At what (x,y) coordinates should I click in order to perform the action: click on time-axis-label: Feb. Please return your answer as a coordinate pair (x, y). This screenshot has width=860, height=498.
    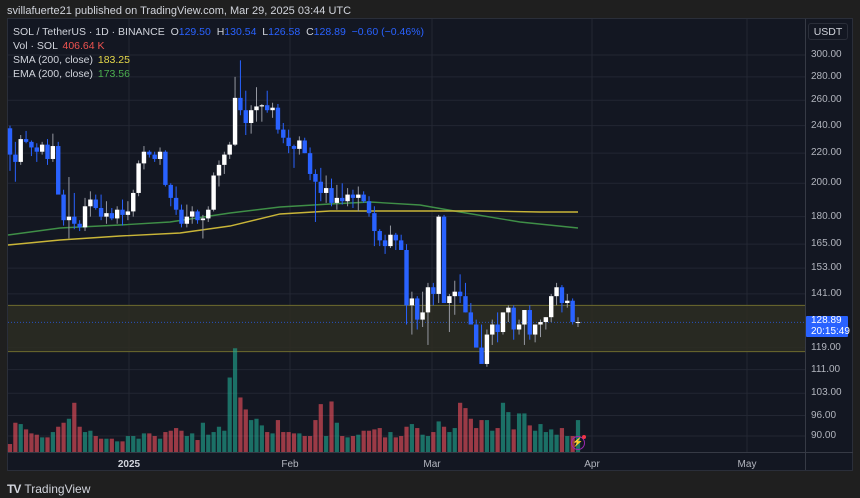
    Looking at the image, I should click on (290, 464).